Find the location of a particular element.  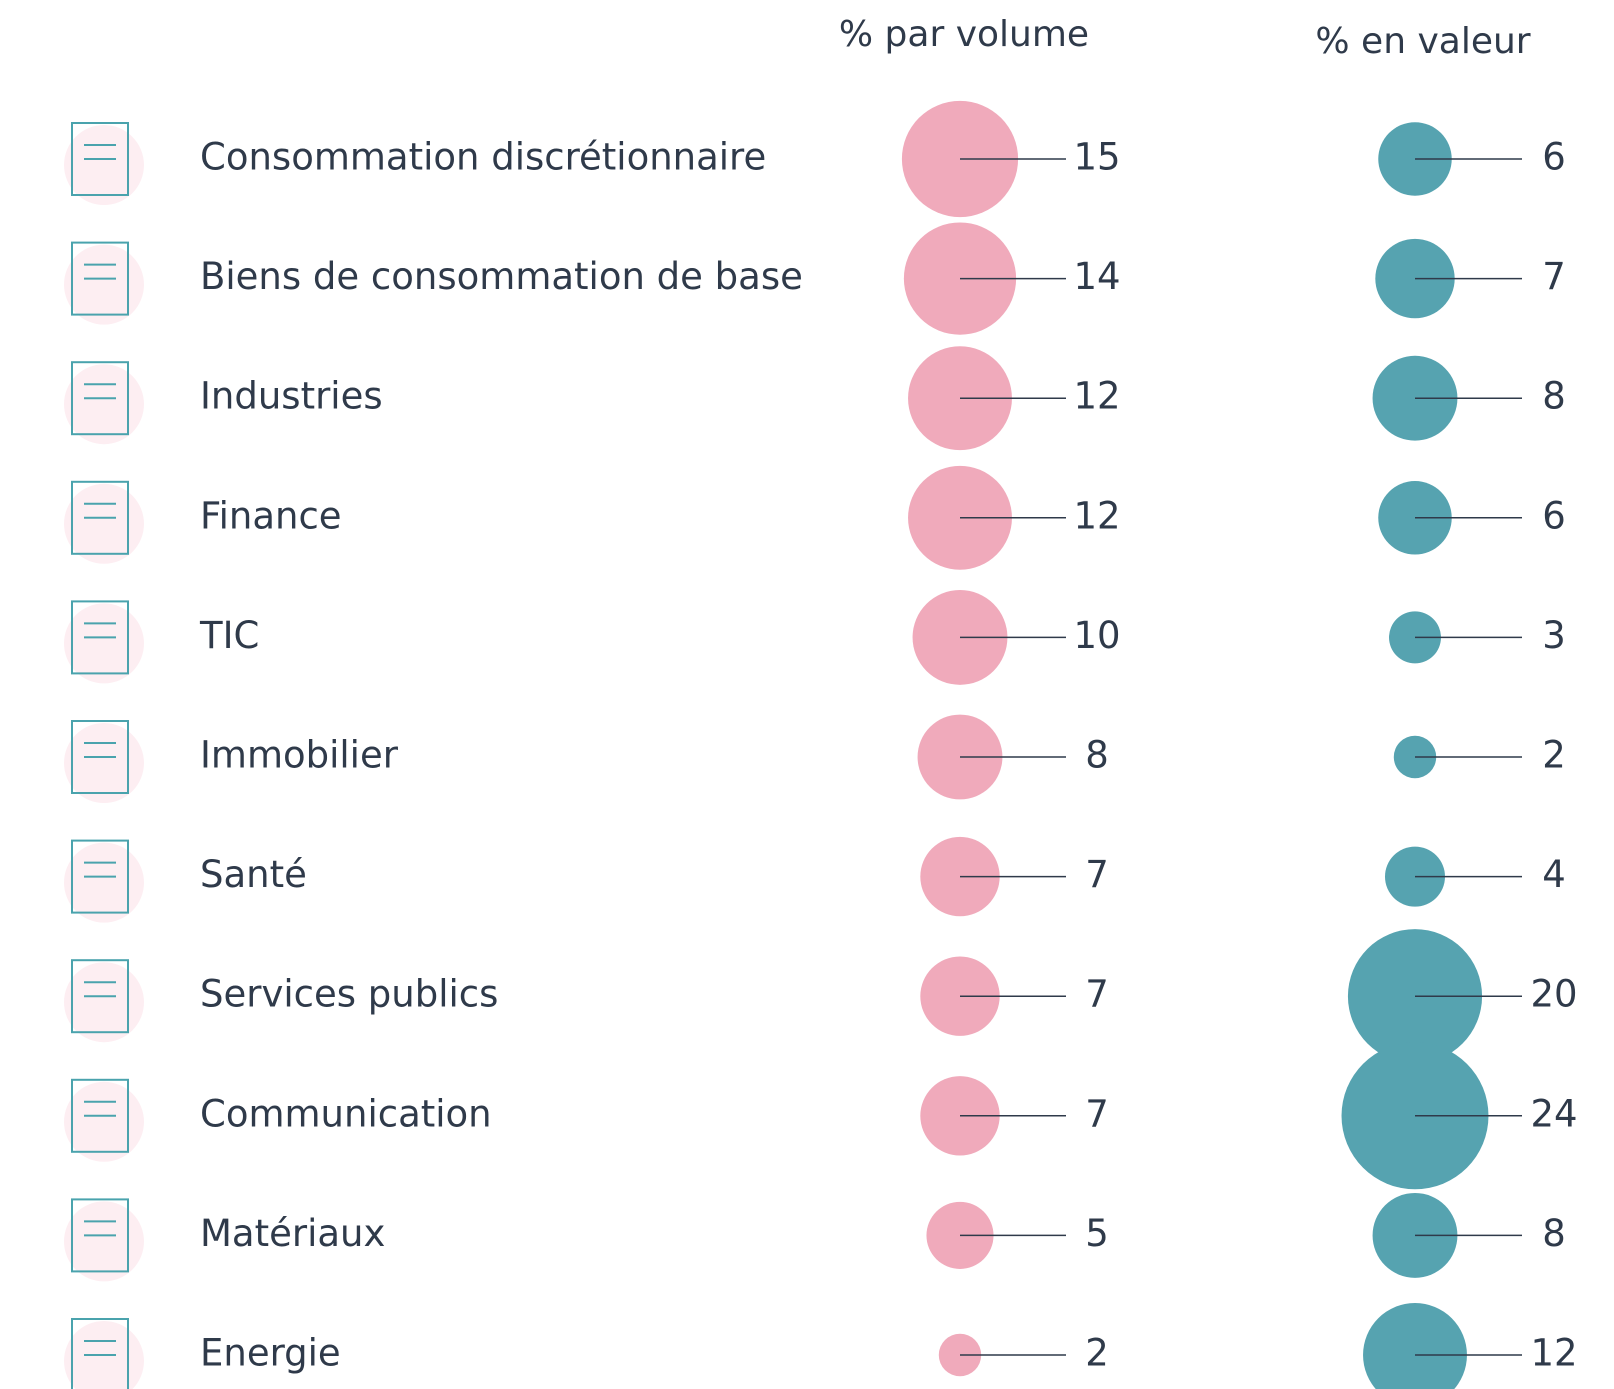

category-label: Santé is located at coordinates (253, 874).